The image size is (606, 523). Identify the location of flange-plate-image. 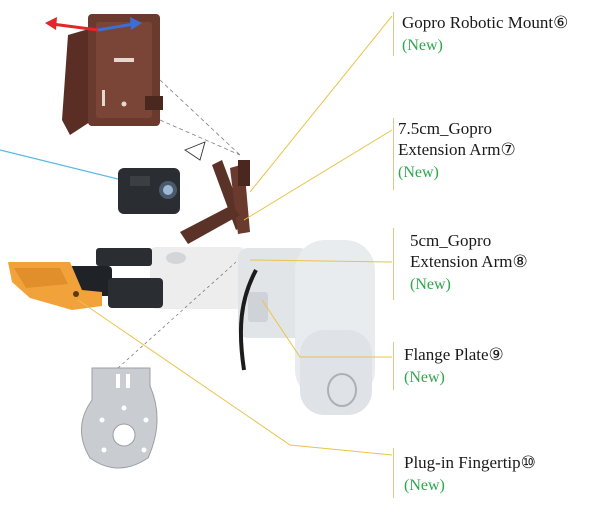
(119, 418).